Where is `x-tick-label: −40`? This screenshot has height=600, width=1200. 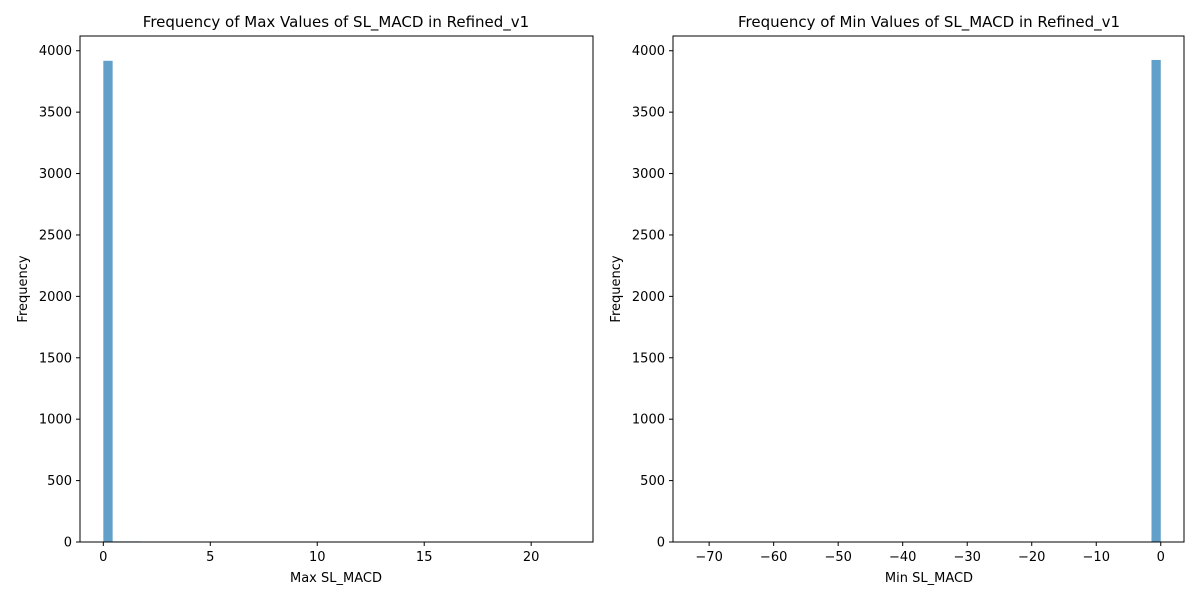
x-tick-label: −40 is located at coordinates (902, 557).